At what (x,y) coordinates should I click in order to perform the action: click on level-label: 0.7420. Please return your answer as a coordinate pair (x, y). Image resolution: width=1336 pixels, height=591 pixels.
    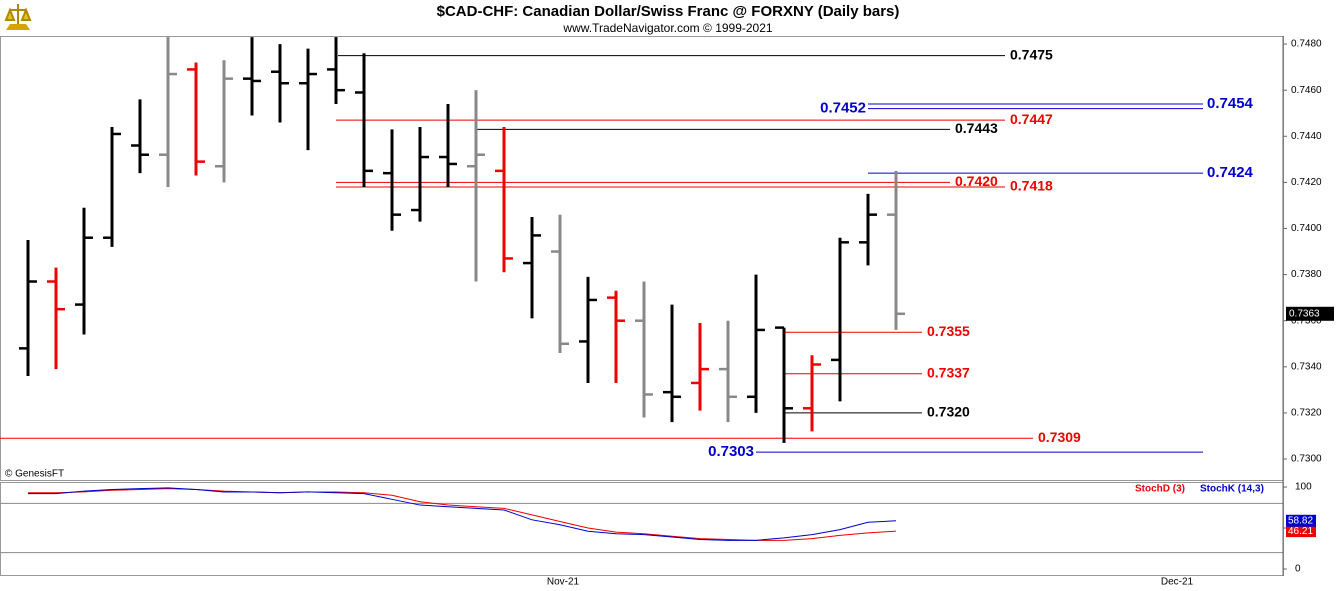
    Looking at the image, I should click on (976, 181).